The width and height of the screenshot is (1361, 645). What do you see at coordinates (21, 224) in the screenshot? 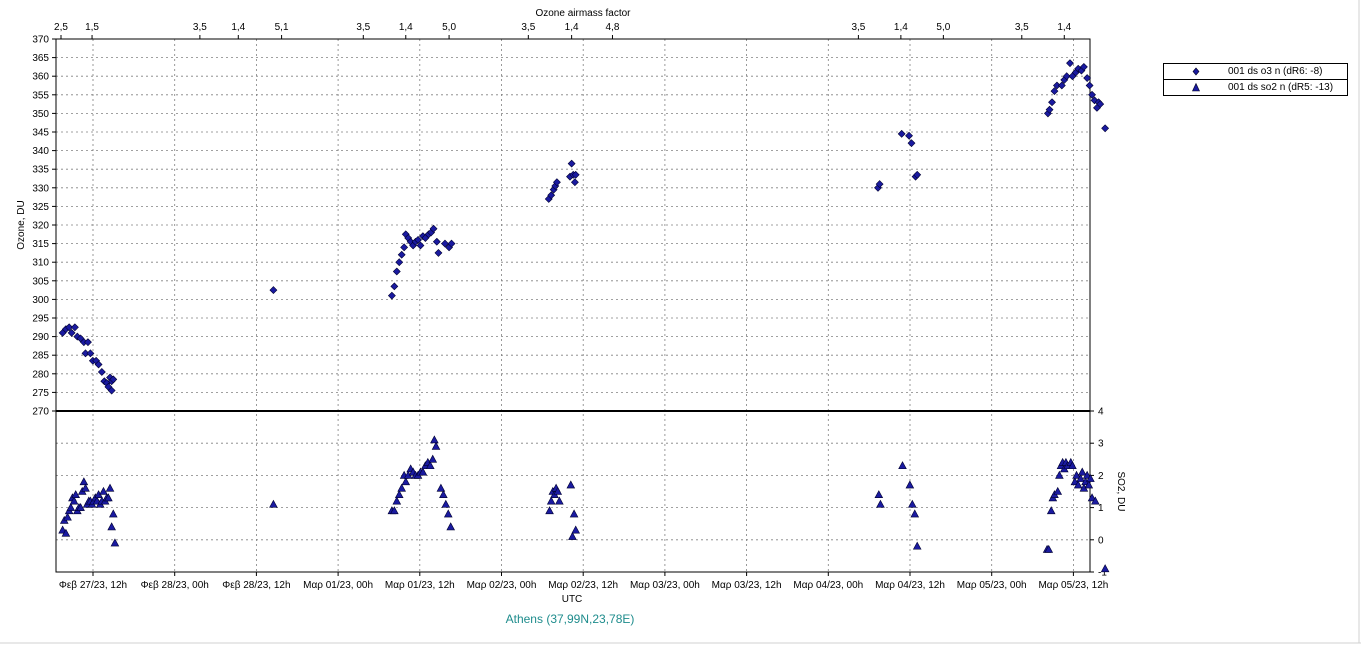
I see `ozone-axis-title: Ozone, DU` at bounding box center [21, 224].